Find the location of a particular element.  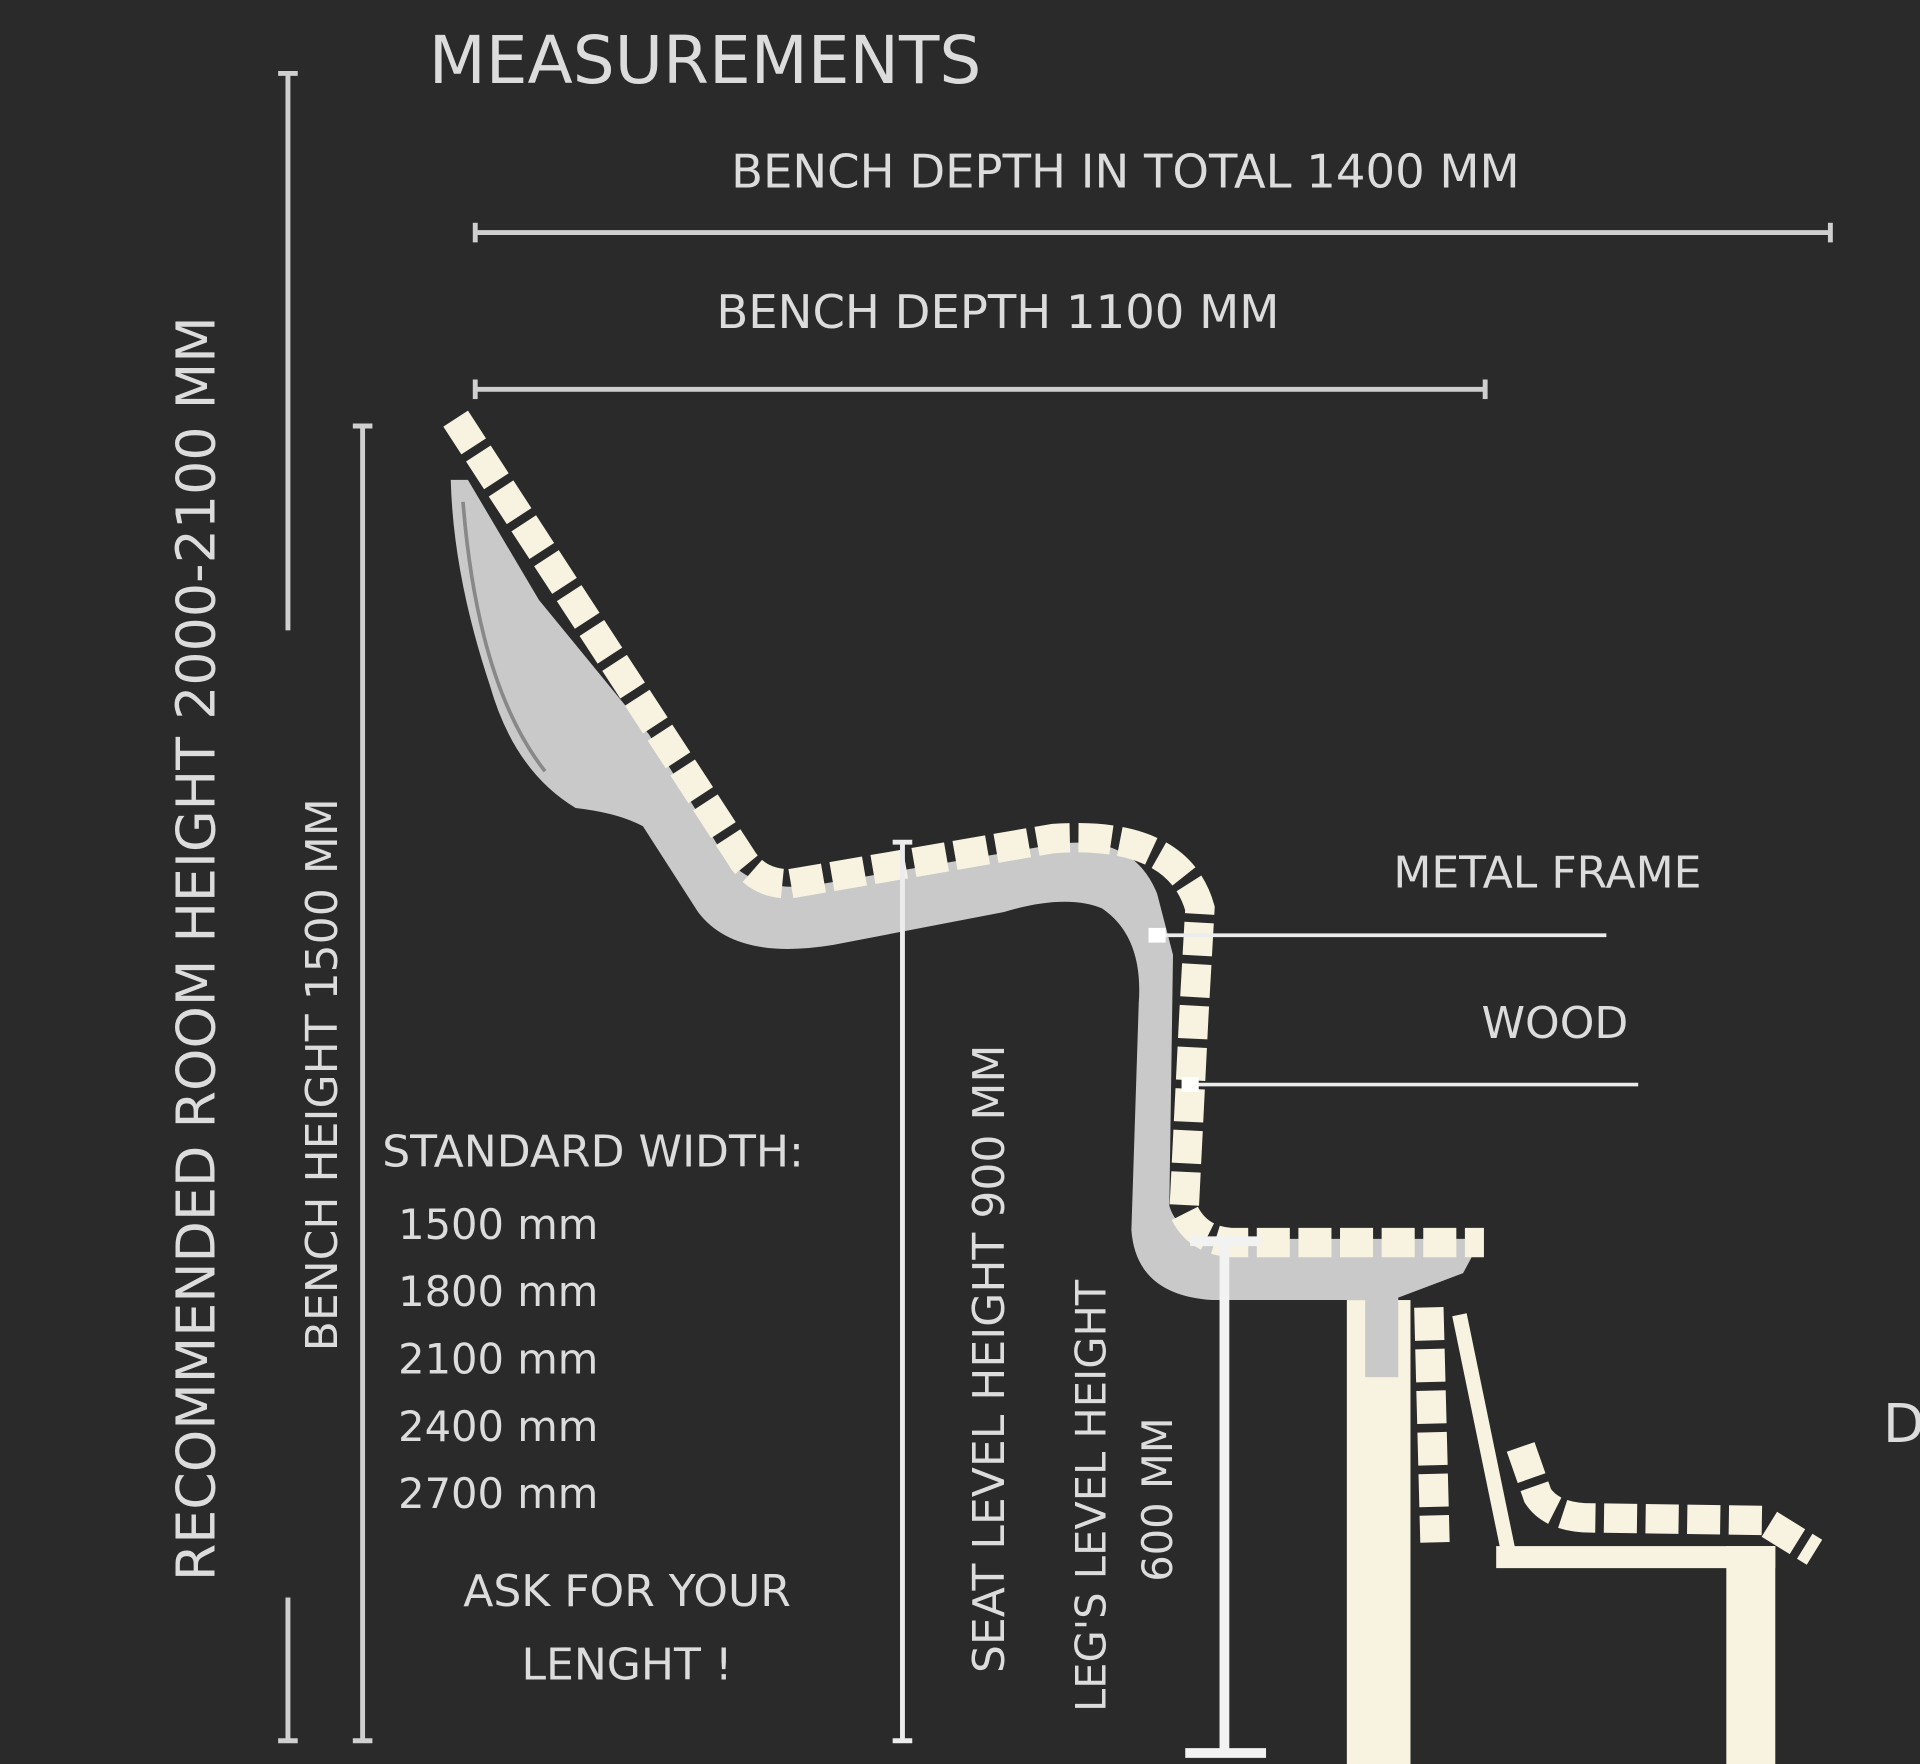

bench-height-label: BENCH HEIGHT 1500 MM is located at coordinates (322, 1074).